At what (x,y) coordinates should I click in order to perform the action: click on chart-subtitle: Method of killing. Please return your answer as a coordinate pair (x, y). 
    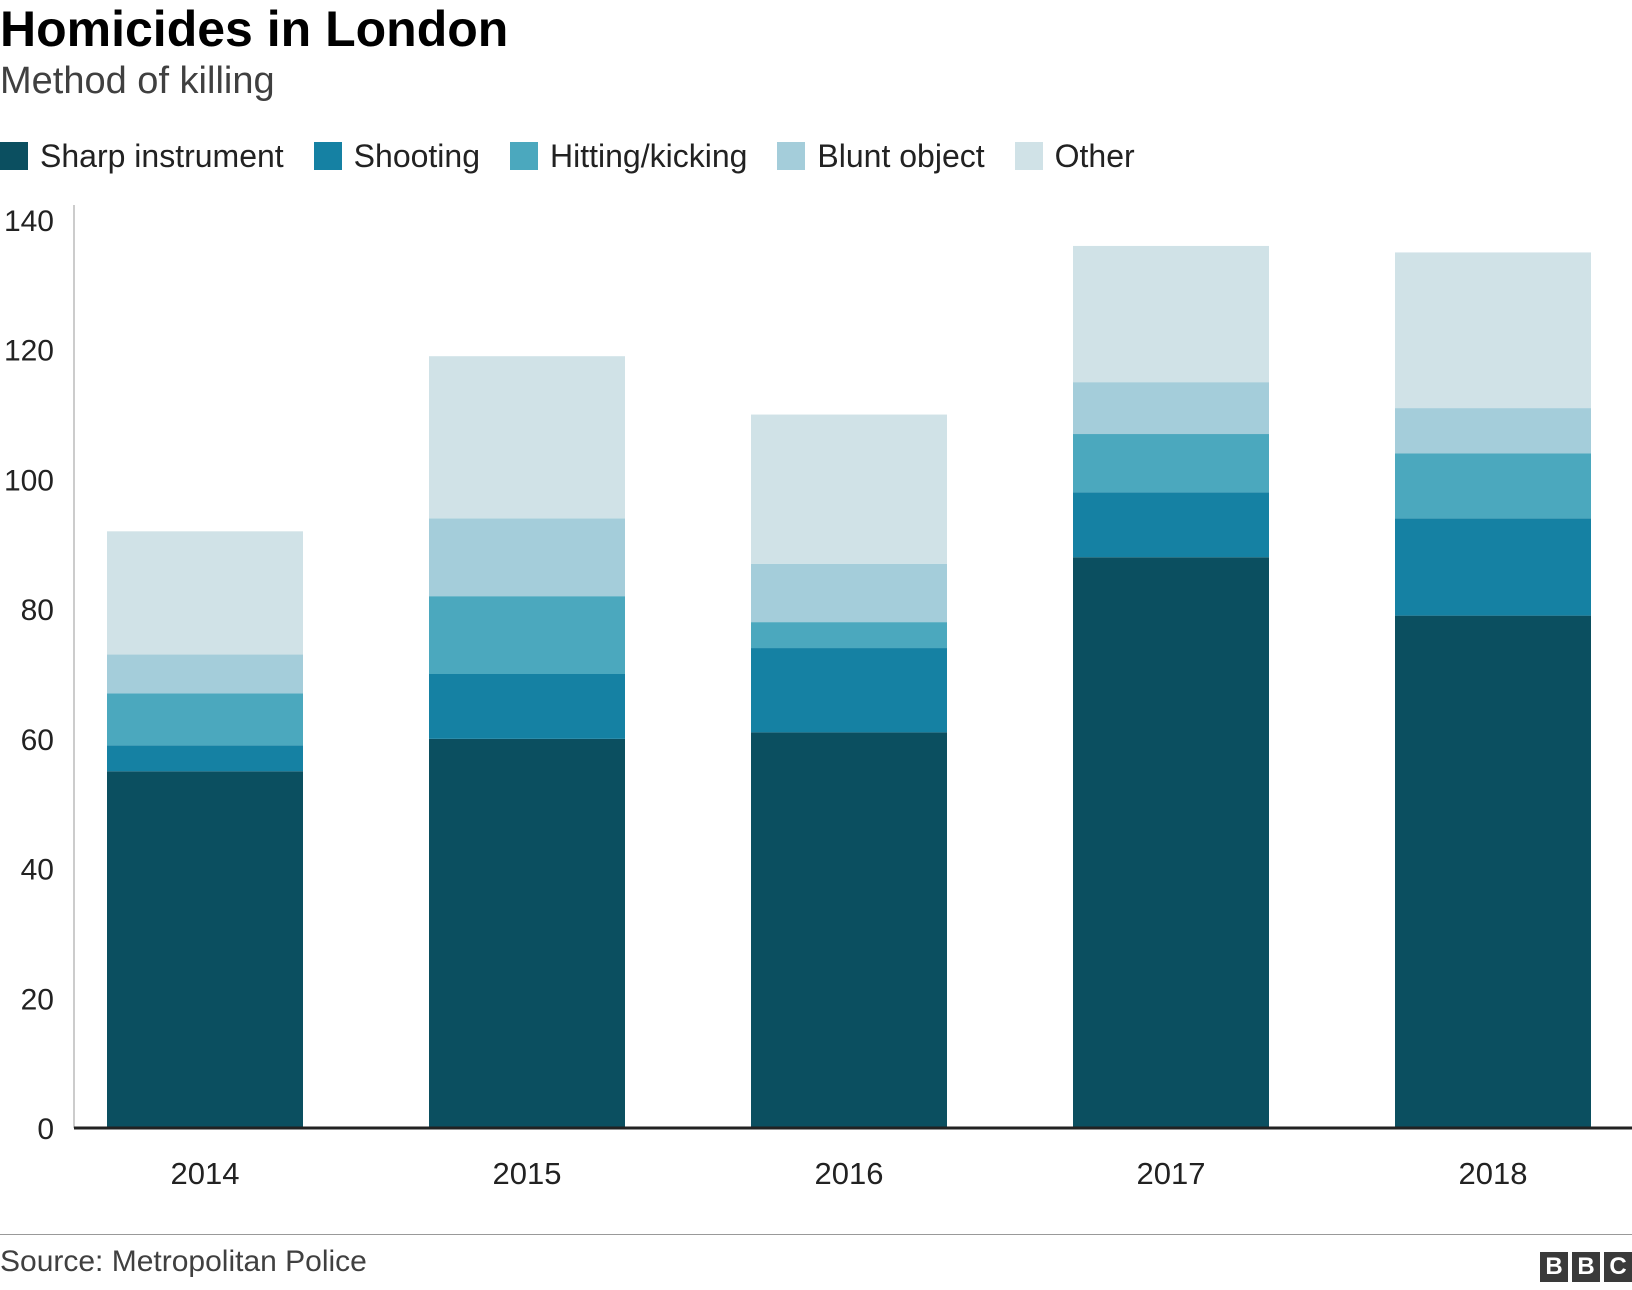
    Looking at the image, I should click on (137, 81).